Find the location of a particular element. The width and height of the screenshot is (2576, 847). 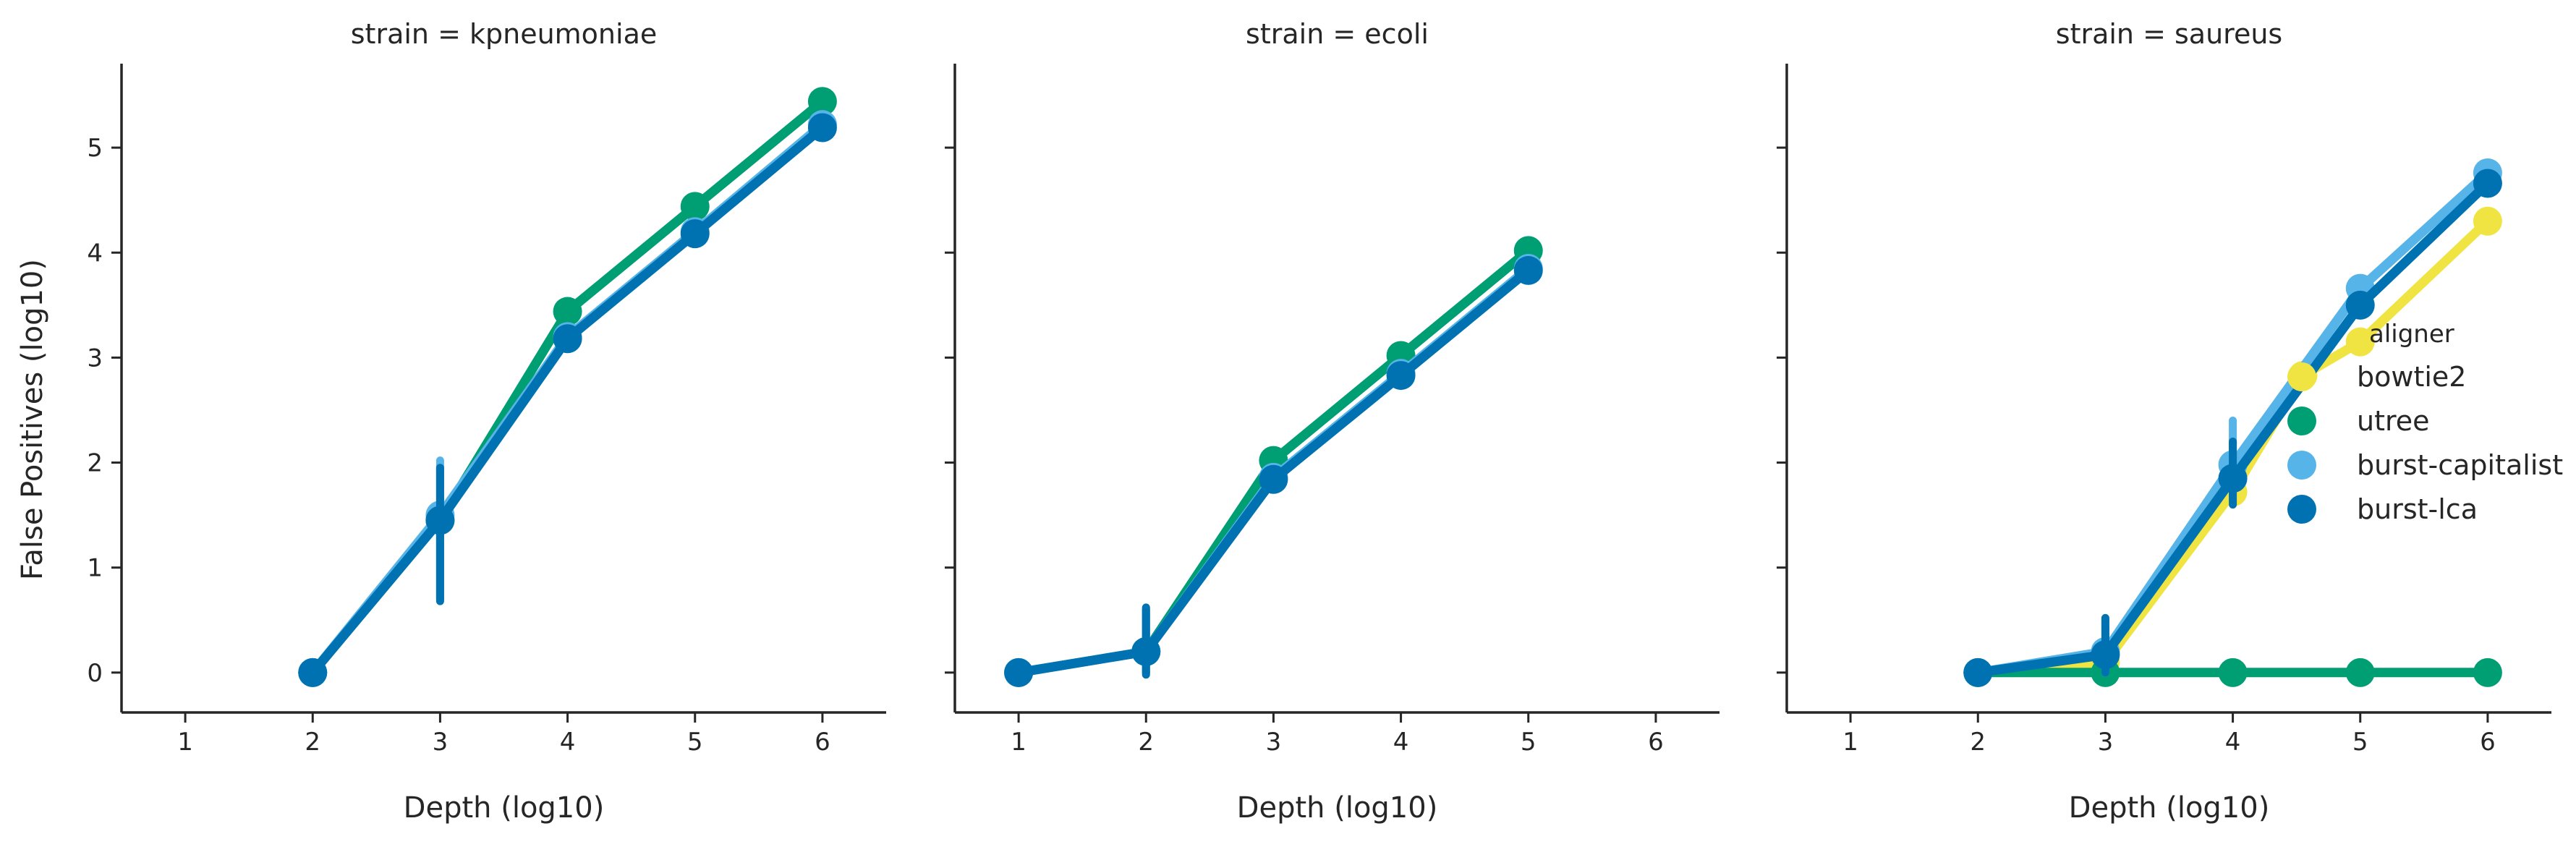

legend-label: bowtie2 is located at coordinates (2411, 377).